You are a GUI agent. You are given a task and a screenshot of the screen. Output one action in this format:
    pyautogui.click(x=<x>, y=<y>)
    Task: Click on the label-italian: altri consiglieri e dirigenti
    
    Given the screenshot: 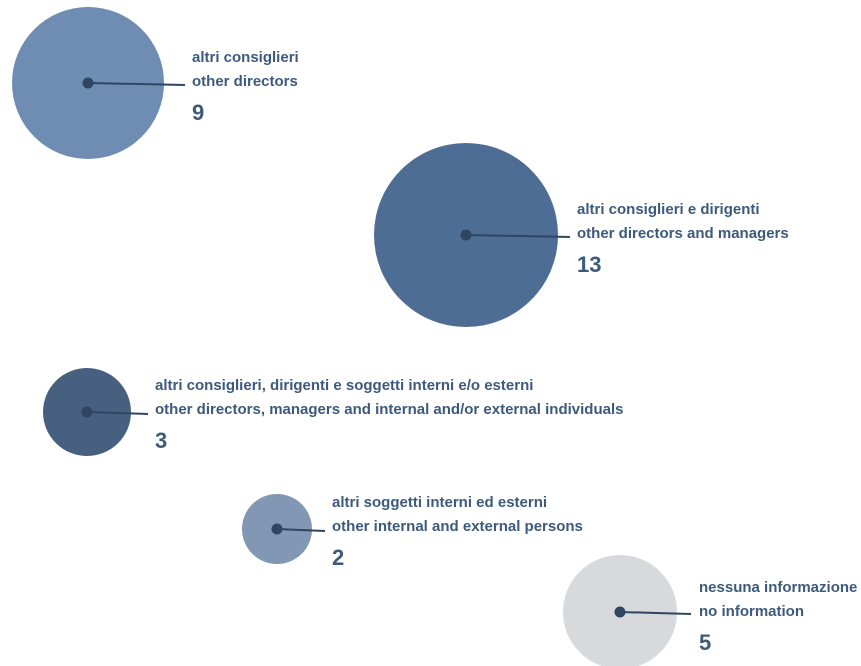 What is the action you would take?
    pyautogui.click(x=668, y=209)
    